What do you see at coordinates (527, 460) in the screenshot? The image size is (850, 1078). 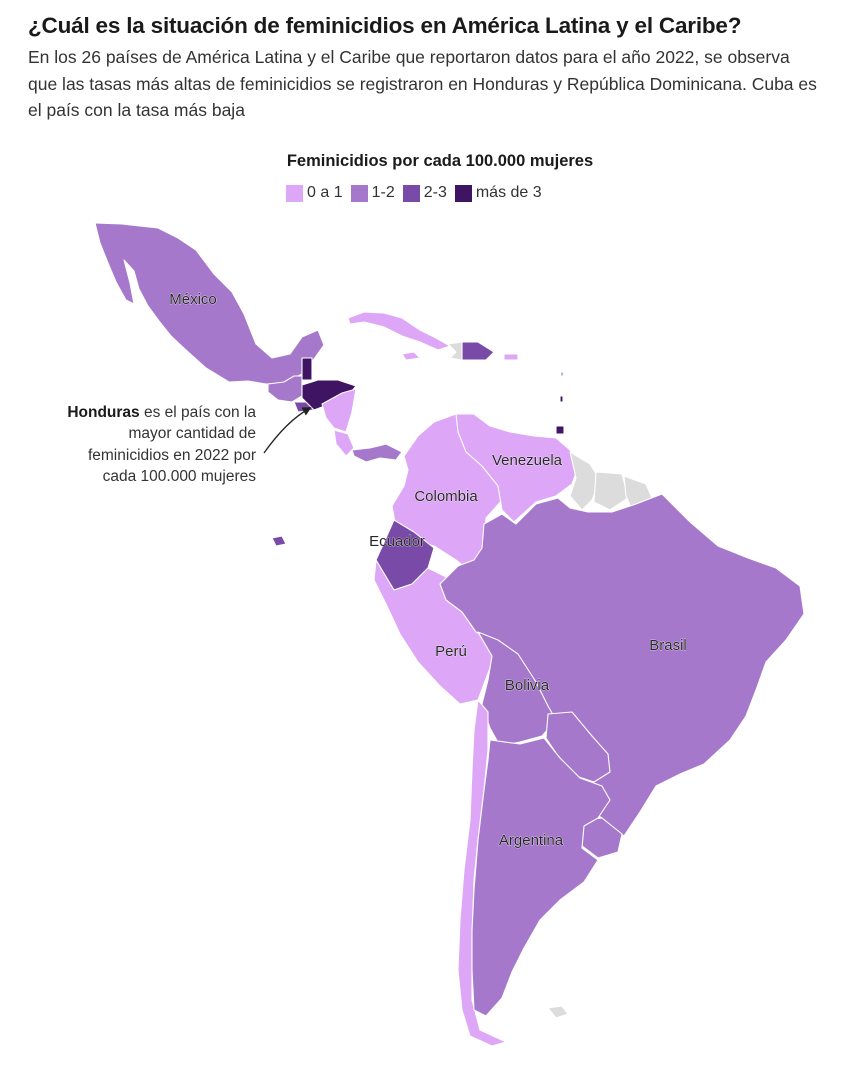 I see `label-venezuela: Venezuela` at bounding box center [527, 460].